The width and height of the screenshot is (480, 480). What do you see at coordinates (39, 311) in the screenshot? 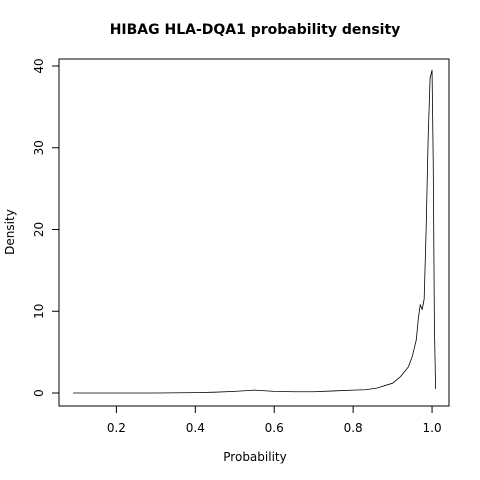
I see `y-tick-label: 10` at bounding box center [39, 311].